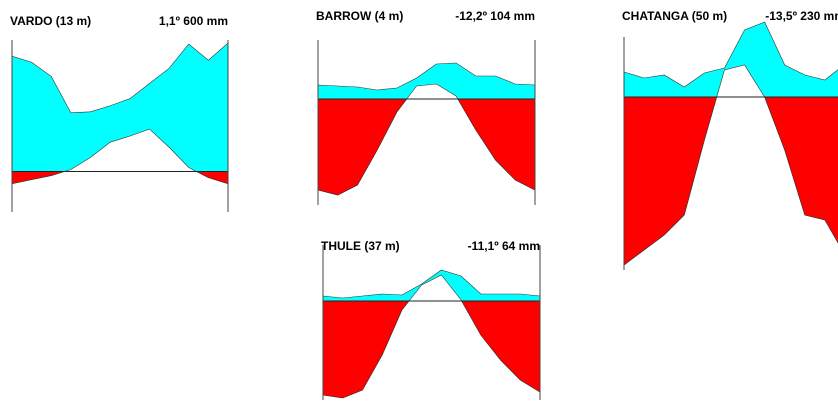  What do you see at coordinates (193, 21) in the screenshot?
I see `chart-subtitle: 1,1º 600 mm` at bounding box center [193, 21].